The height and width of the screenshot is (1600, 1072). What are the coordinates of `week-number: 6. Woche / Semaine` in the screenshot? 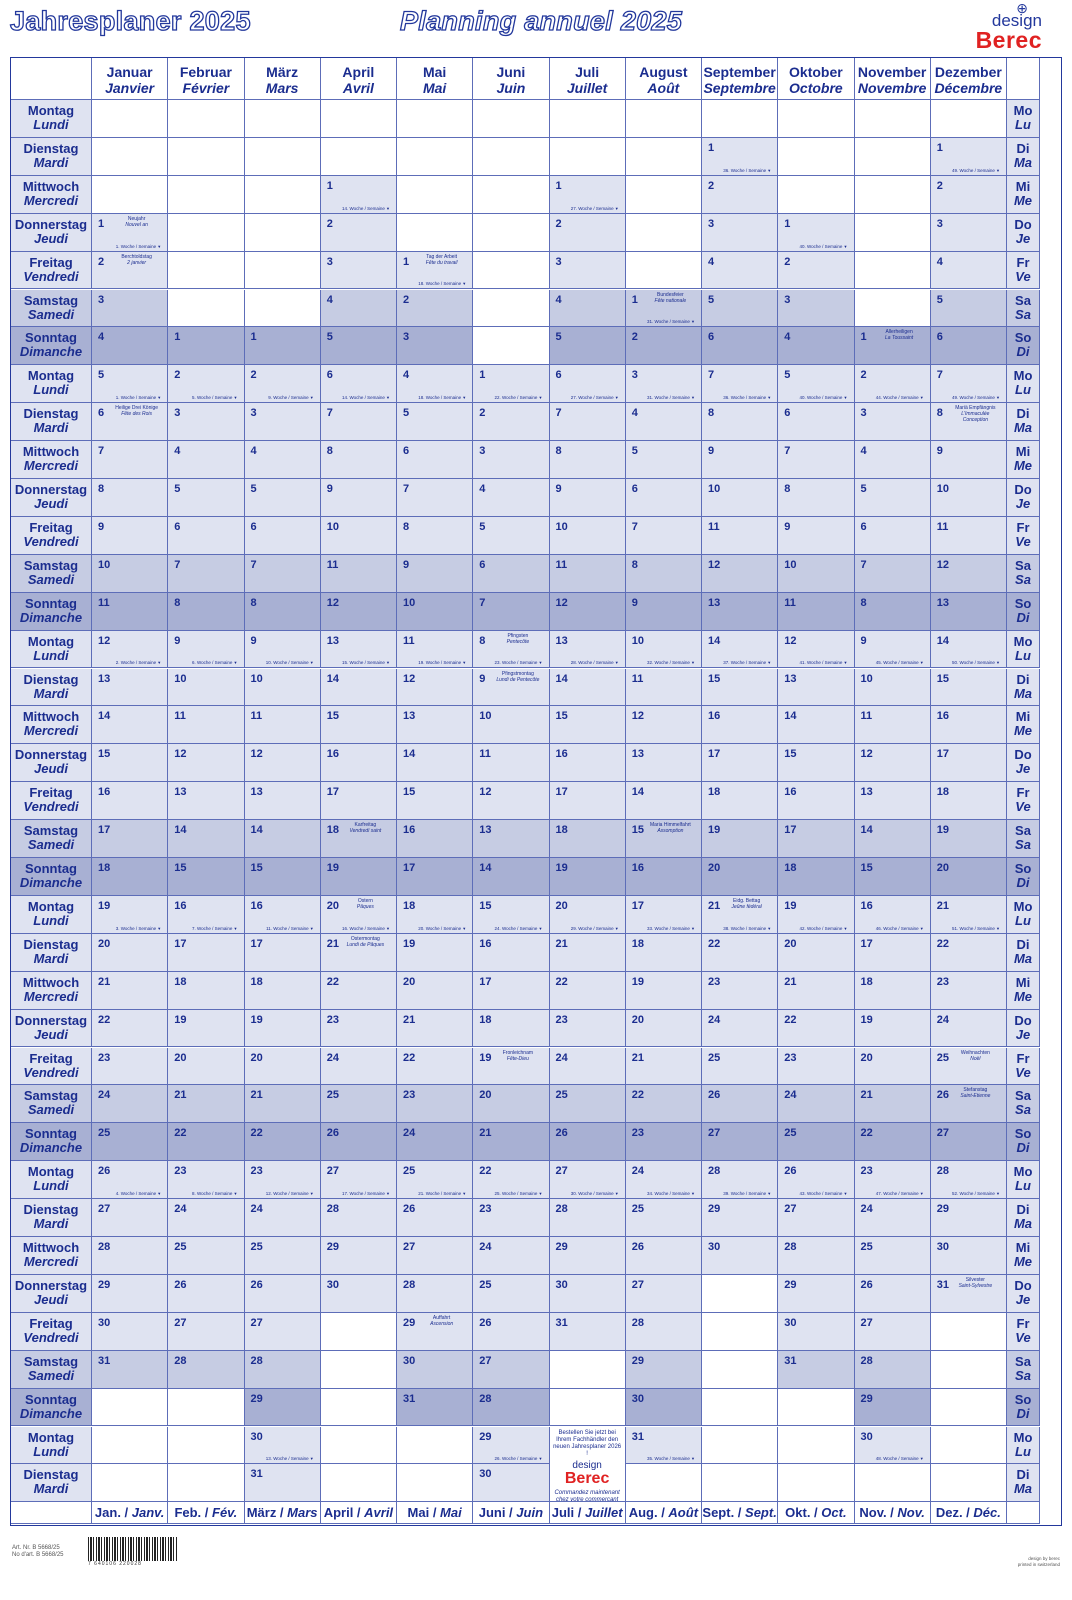 It's located at (215, 662).